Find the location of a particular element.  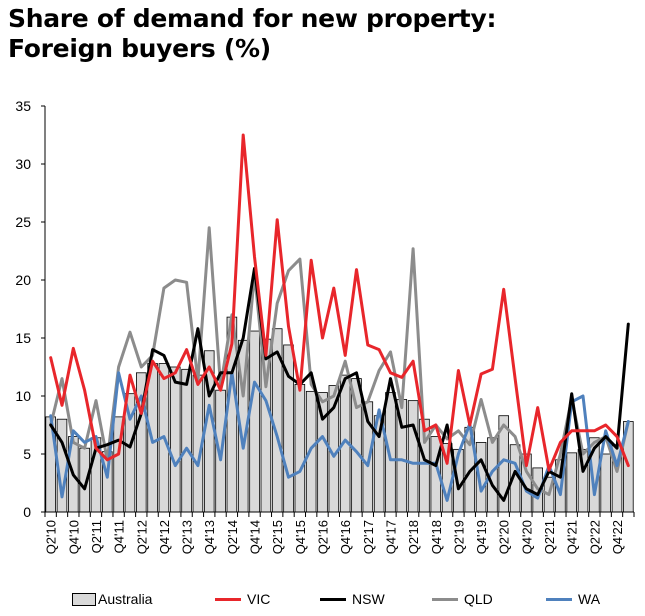

y-tick-label: 30 is located at coordinates (23, 164).